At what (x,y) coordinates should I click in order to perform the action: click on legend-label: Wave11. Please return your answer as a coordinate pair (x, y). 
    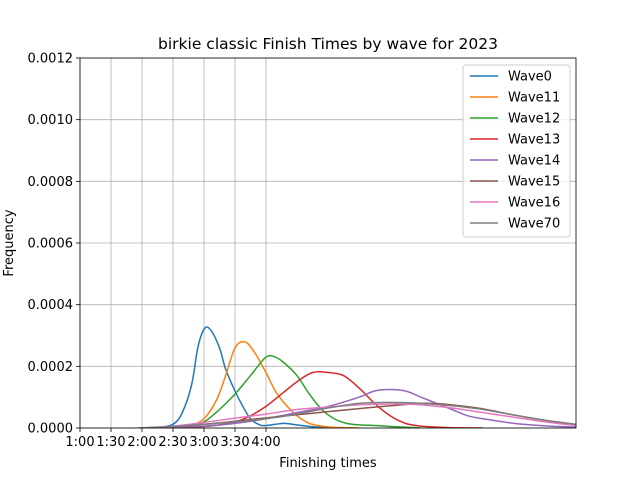
    Looking at the image, I should click on (534, 98).